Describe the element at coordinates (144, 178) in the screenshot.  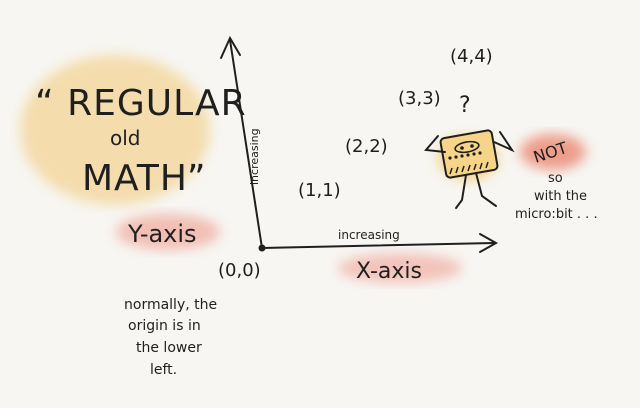
I see `title-line-3: MATH”` at that location.